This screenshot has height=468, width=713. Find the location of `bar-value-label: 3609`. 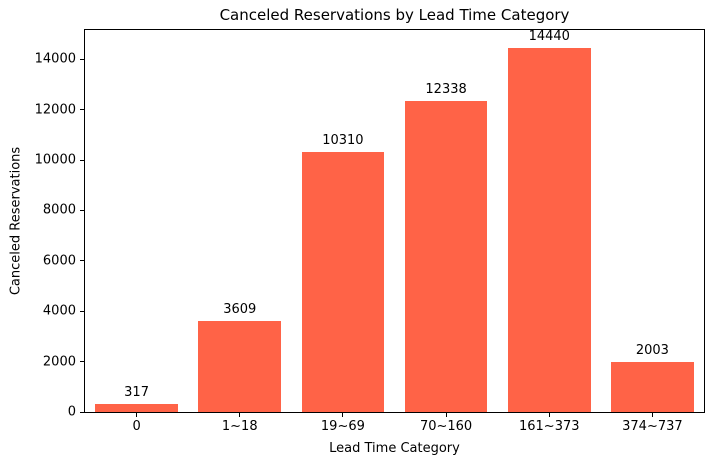

bar-value-label: 3609 is located at coordinates (240, 310).